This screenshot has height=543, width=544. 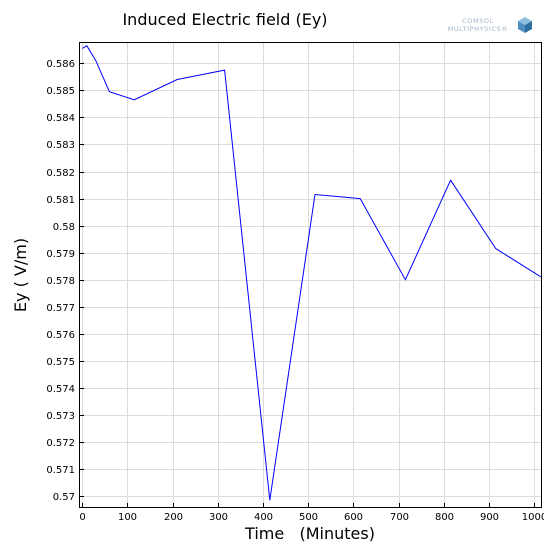 What do you see at coordinates (478, 29) in the screenshot?
I see `logo-line-2: MULTIPHYSICS®` at bounding box center [478, 29].